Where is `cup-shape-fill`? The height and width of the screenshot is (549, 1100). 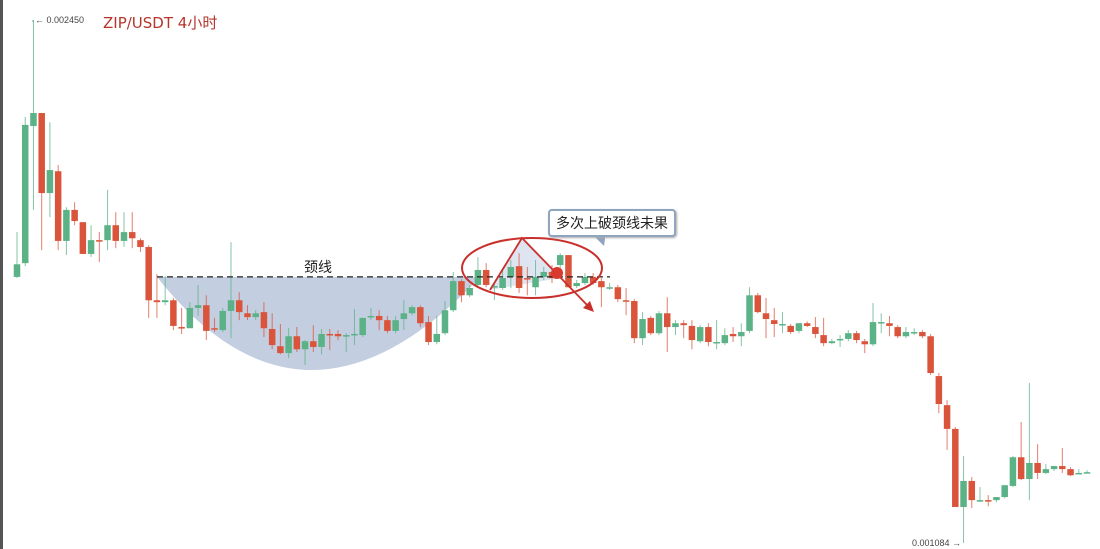 cup-shape-fill is located at coordinates (318, 323).